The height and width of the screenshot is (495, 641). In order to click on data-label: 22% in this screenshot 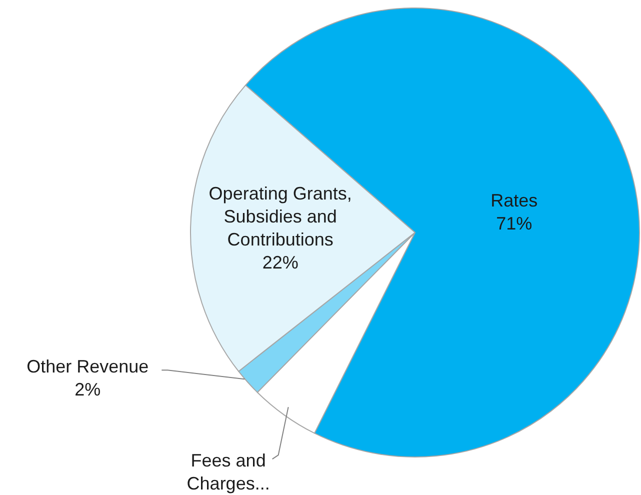, I will do `click(280, 262)`.